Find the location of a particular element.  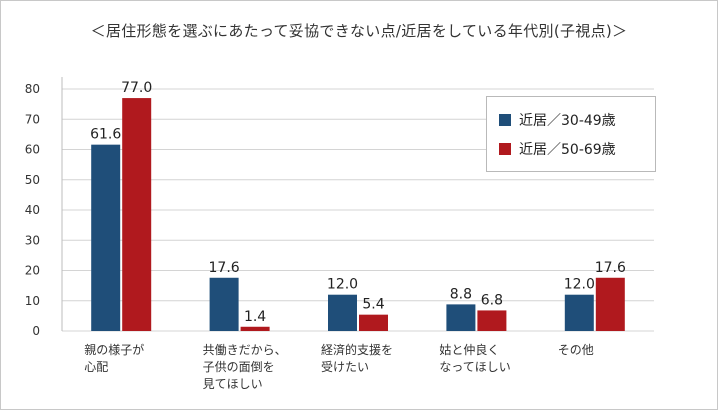

category-label-line: その他 is located at coordinates (575, 350).